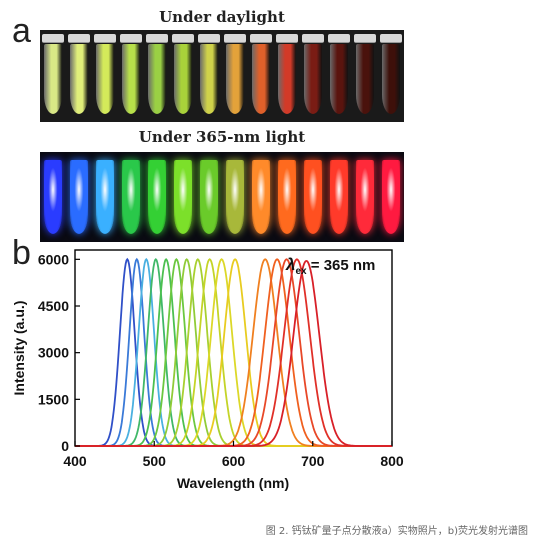 The width and height of the screenshot is (554, 552). What do you see at coordinates (53, 353) in the screenshot?
I see `y-tick-label: 3000` at bounding box center [53, 353].